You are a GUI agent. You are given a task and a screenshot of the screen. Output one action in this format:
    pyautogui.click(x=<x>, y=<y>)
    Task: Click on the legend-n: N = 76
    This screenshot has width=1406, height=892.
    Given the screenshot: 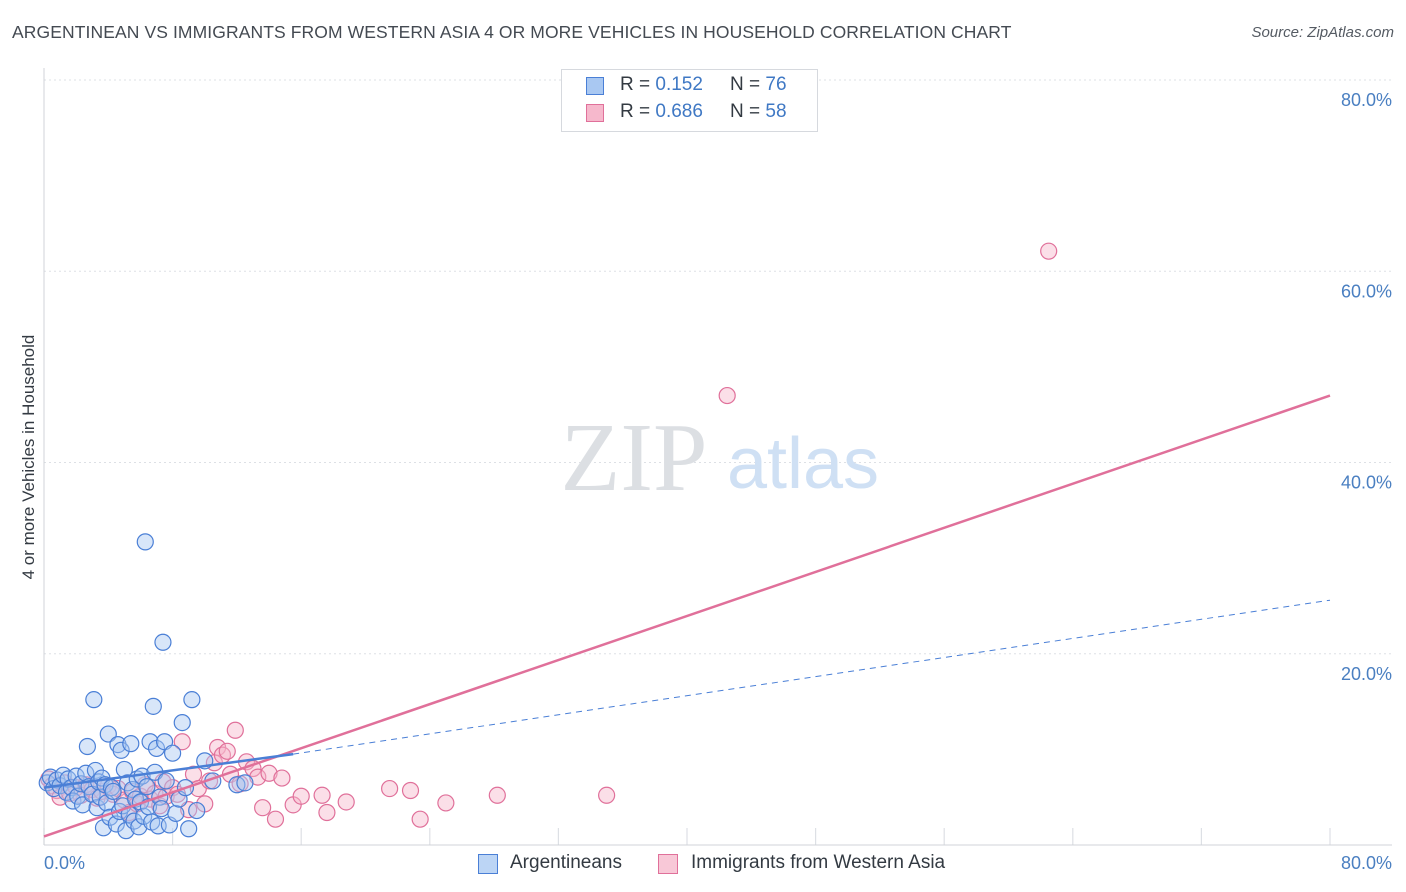 What is the action you would take?
    pyautogui.click(x=758, y=84)
    